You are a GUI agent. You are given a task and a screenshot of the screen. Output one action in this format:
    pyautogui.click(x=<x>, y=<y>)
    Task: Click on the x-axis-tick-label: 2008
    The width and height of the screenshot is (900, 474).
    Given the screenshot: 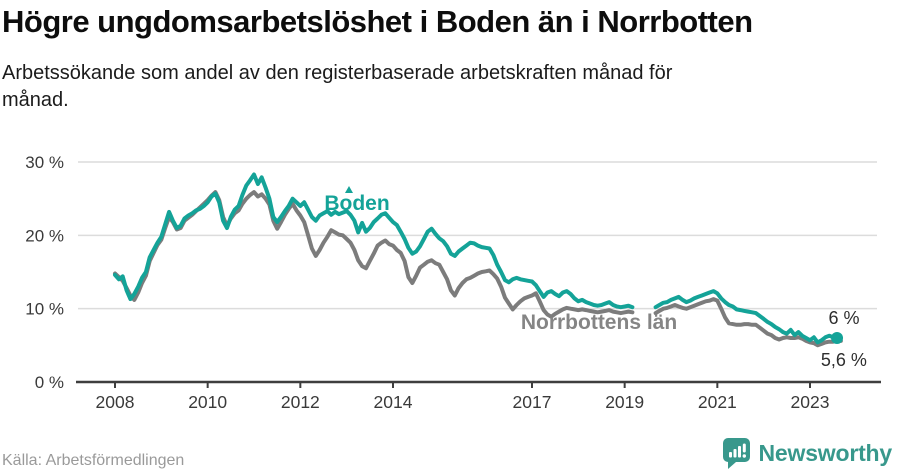 What is the action you would take?
    pyautogui.click(x=115, y=402)
    